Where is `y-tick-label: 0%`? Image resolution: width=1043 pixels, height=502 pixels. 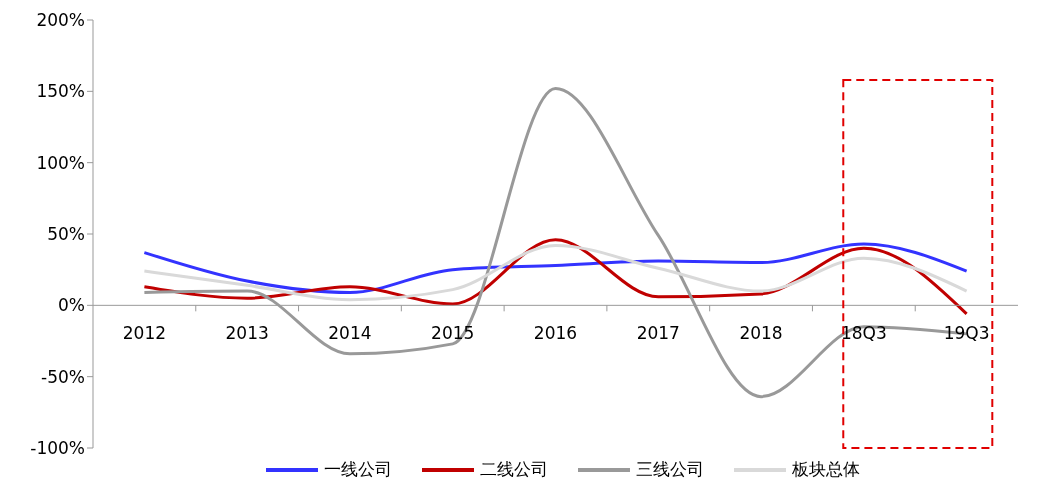 y-tick-label: 0% is located at coordinates (71, 305).